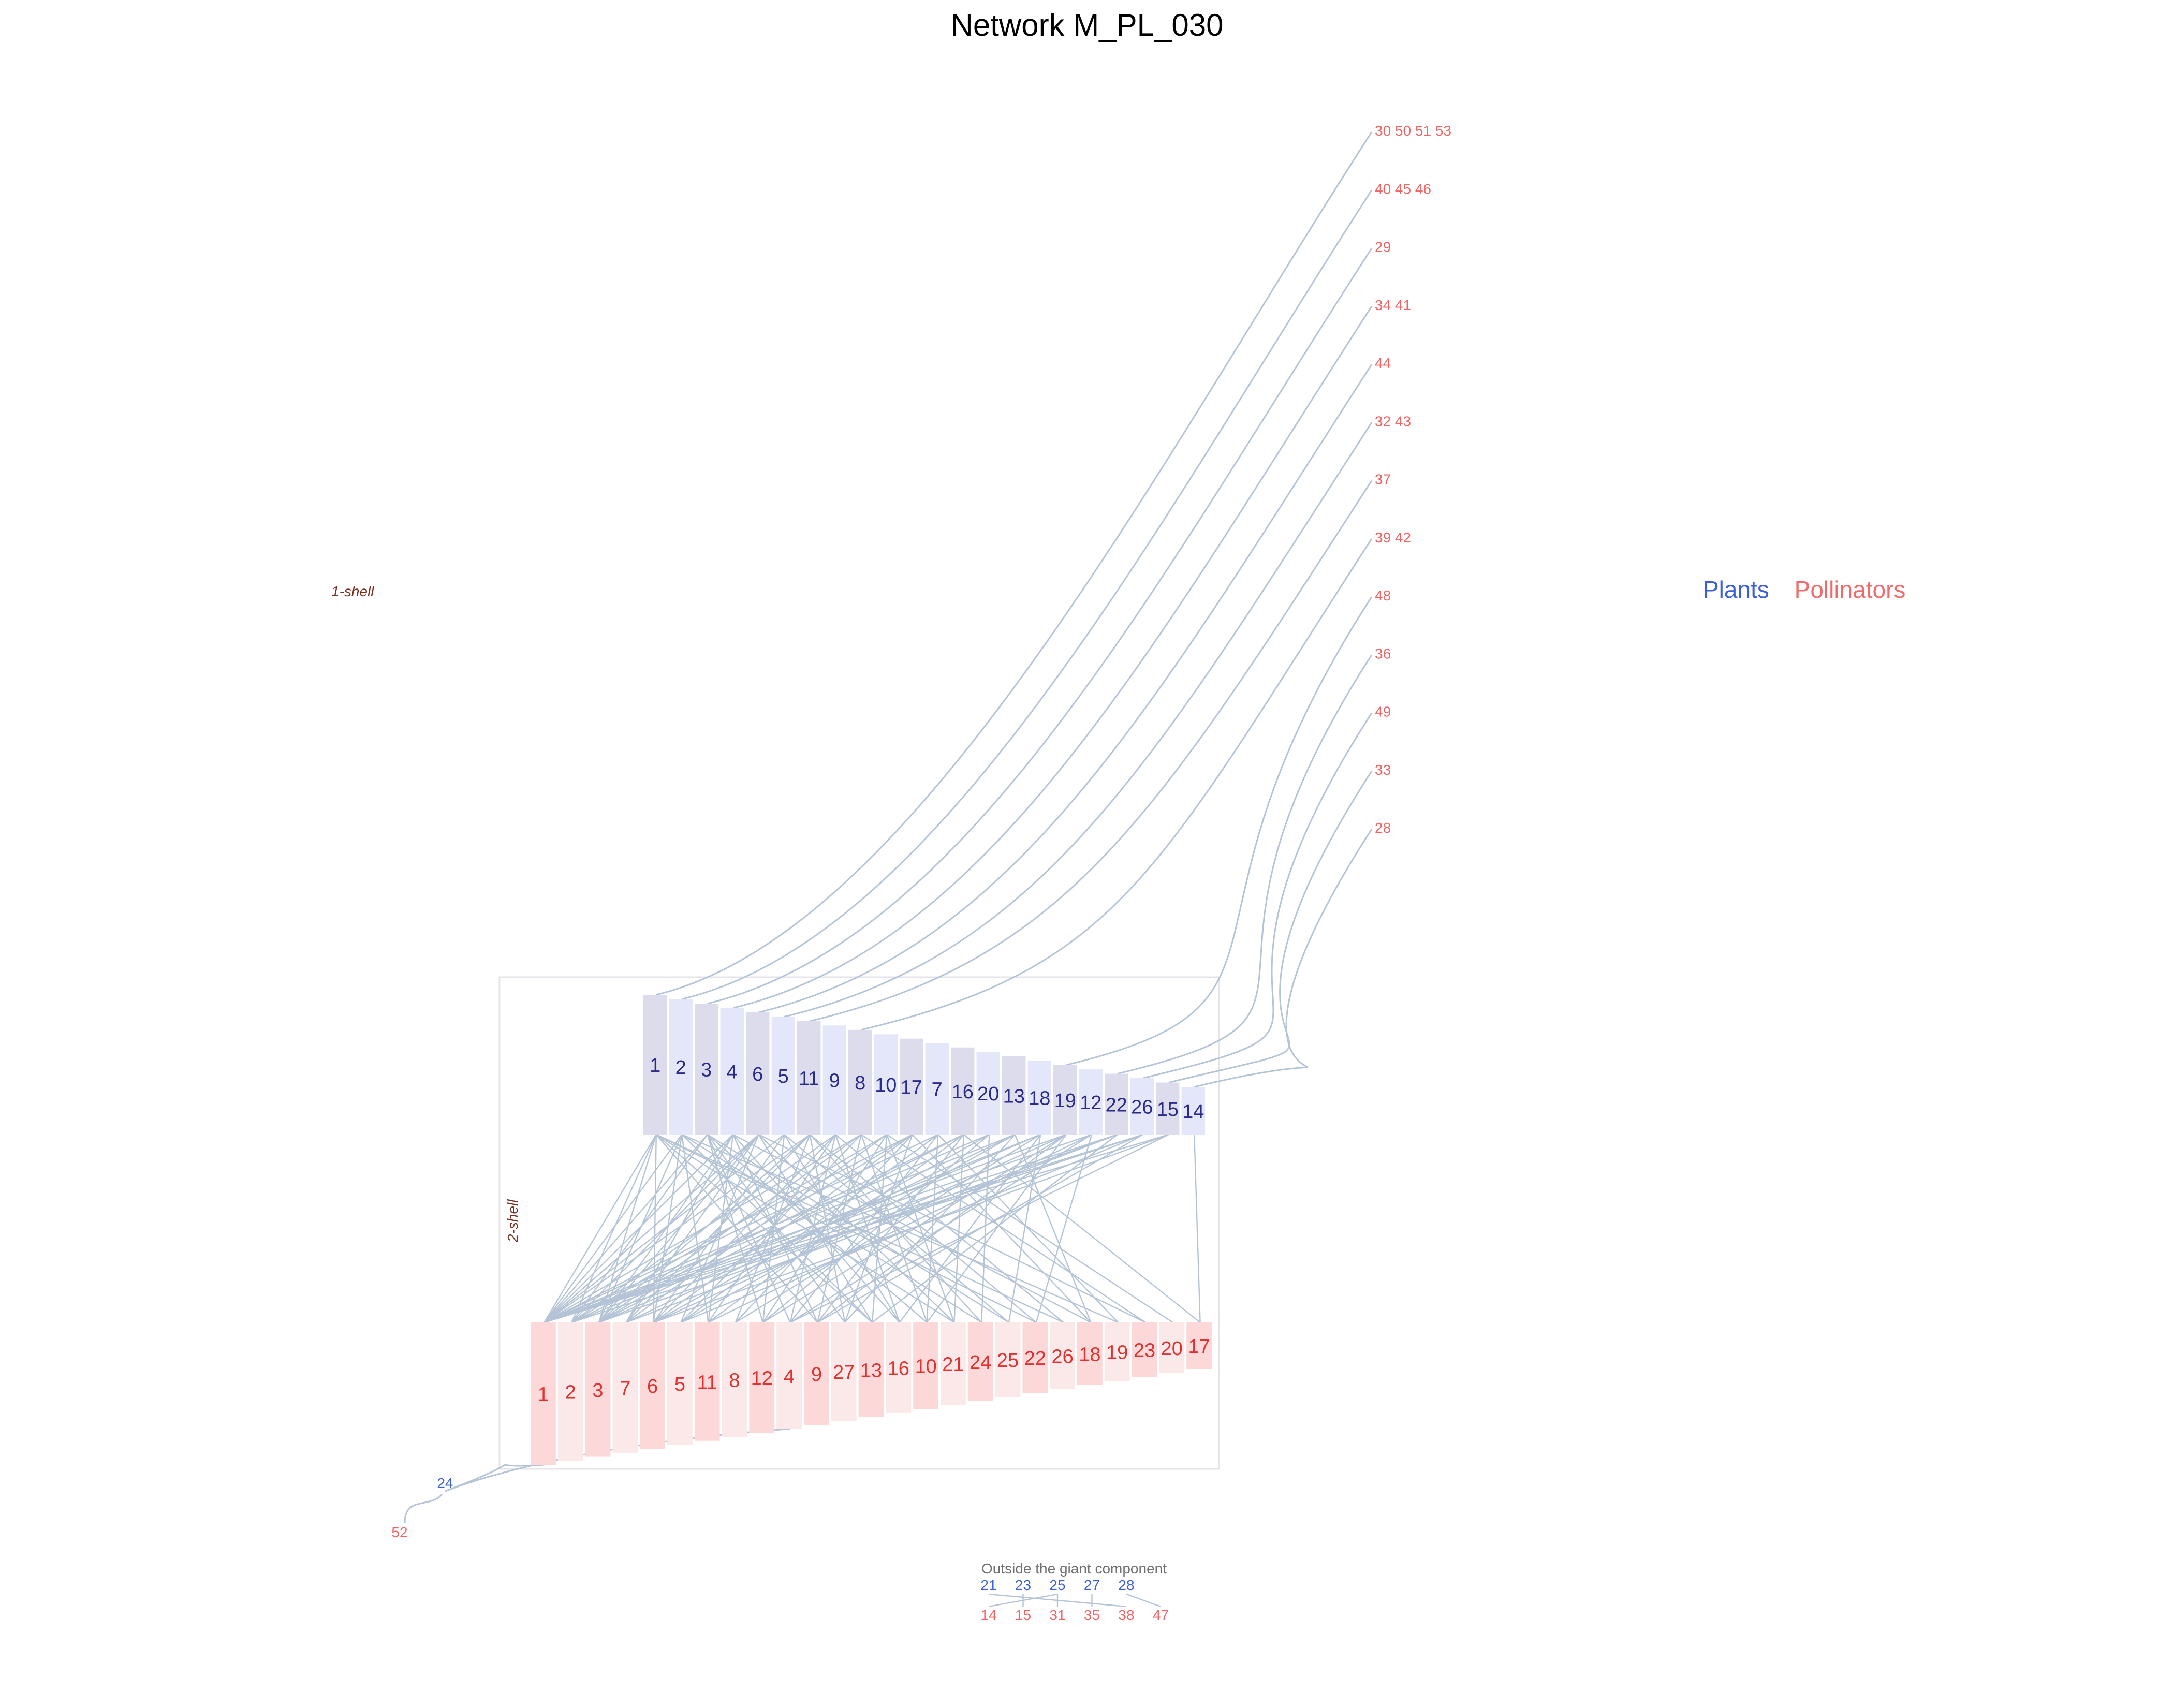 The height and width of the screenshot is (1708, 2174). Describe the element at coordinates (597, 1391) in the screenshot. I see `pollinator-label-3: 3` at that location.